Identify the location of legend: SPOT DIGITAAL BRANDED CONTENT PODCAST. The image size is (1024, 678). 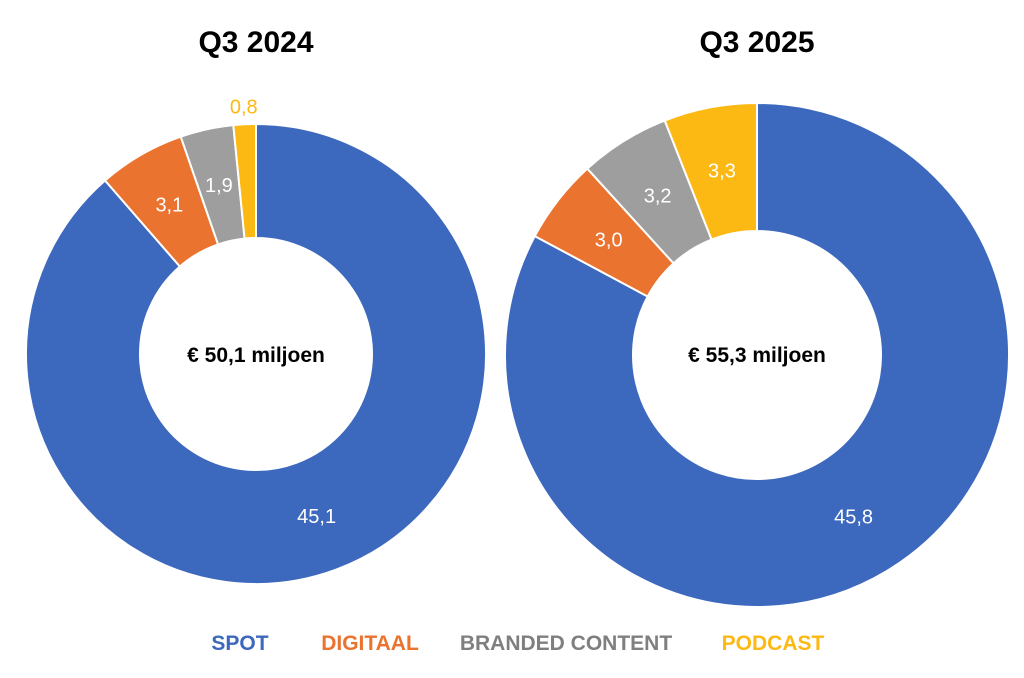
(517, 643).